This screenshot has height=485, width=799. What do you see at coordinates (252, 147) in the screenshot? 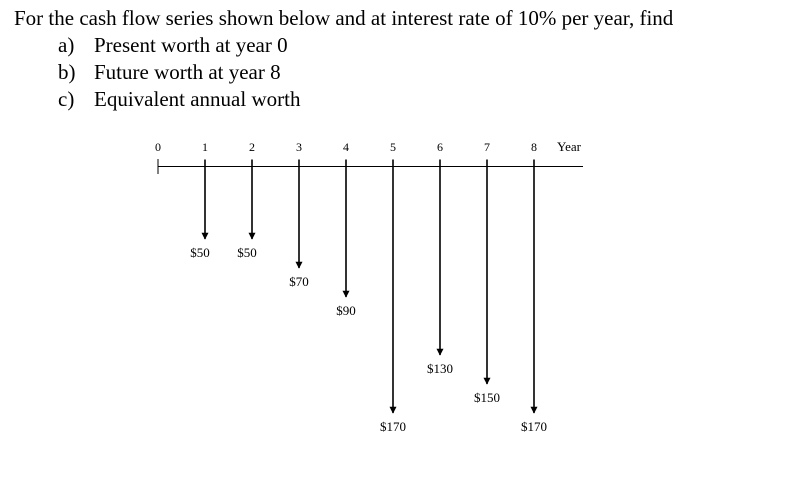
I see `year-tick-label: 2` at bounding box center [252, 147].